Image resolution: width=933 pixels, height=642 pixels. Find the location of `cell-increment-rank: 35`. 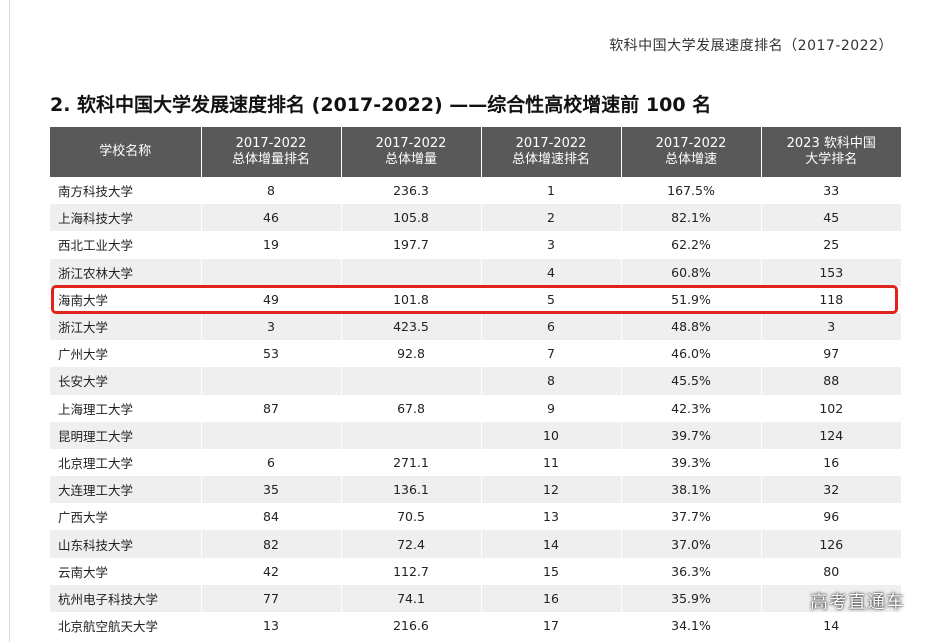

cell-increment-rank: 35 is located at coordinates (271, 490).